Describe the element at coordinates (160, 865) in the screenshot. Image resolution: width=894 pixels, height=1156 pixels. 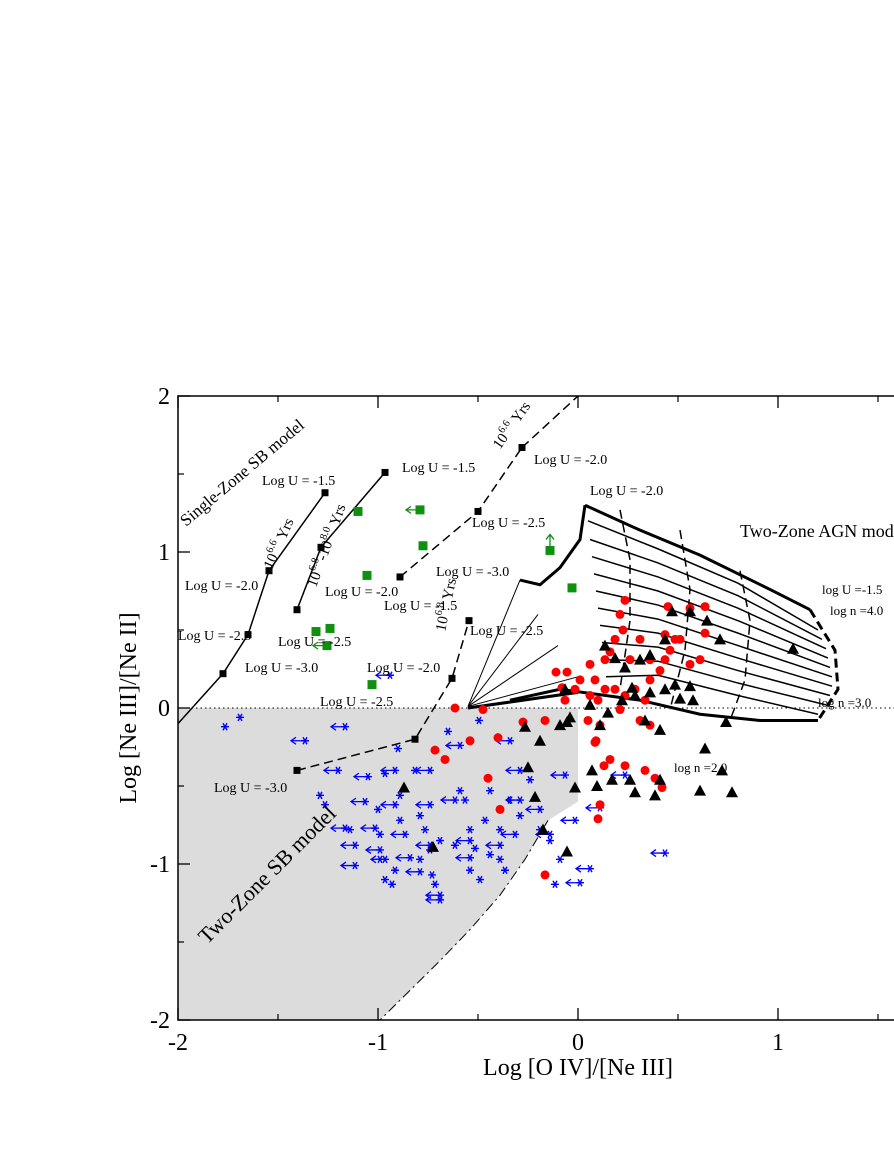
I see `y-tick-label: -1` at that location.